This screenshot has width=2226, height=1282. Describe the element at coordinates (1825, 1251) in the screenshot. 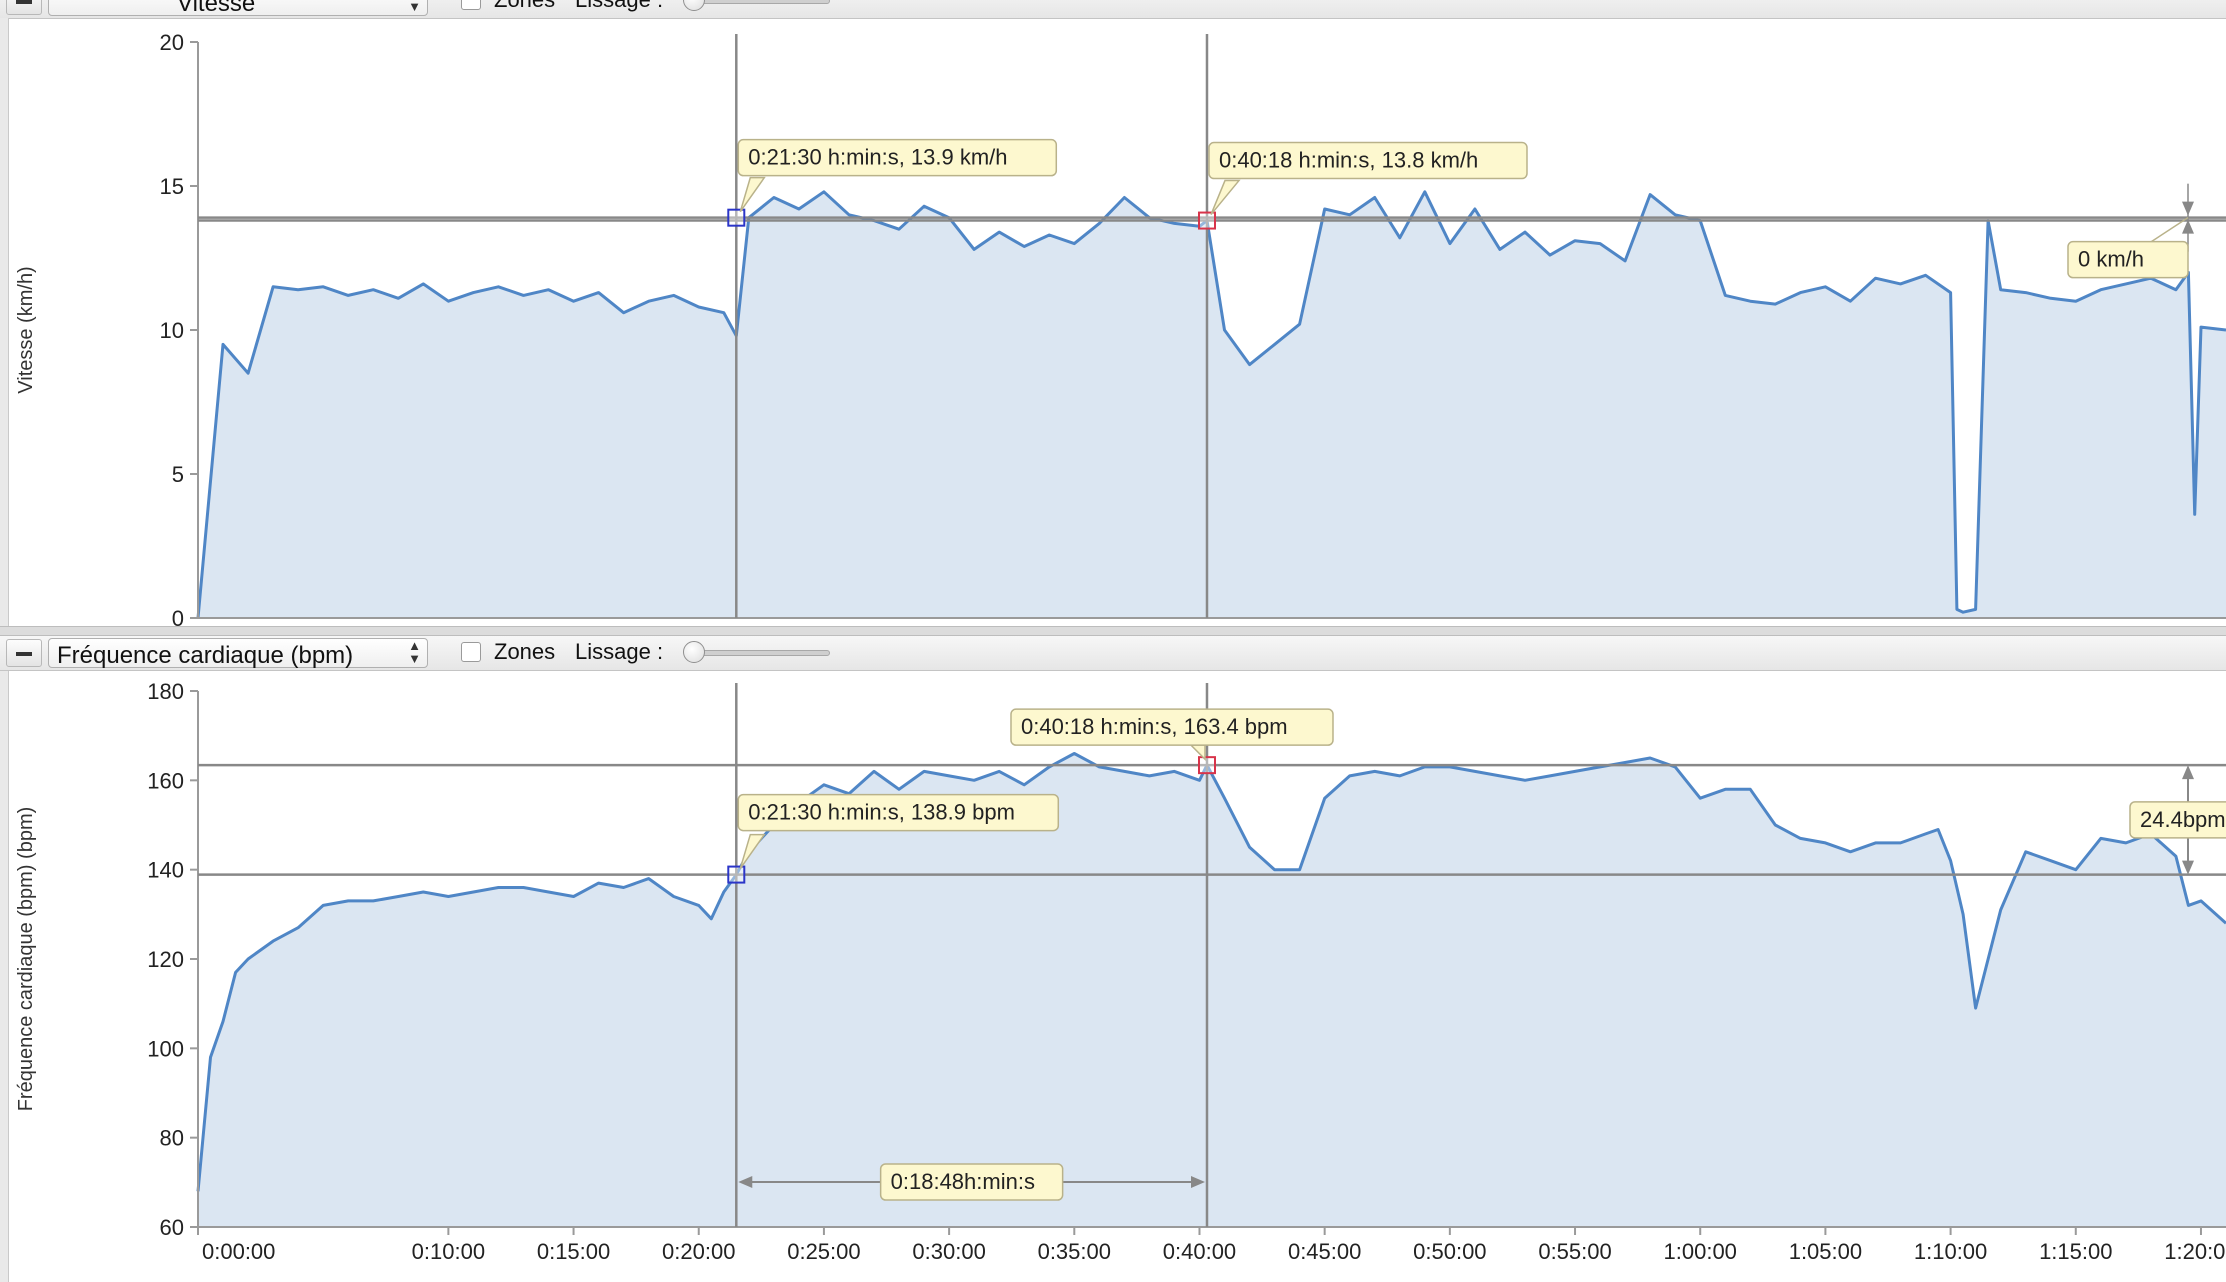

I see `heart-rate-x-tick-label: 1:05:00` at that location.